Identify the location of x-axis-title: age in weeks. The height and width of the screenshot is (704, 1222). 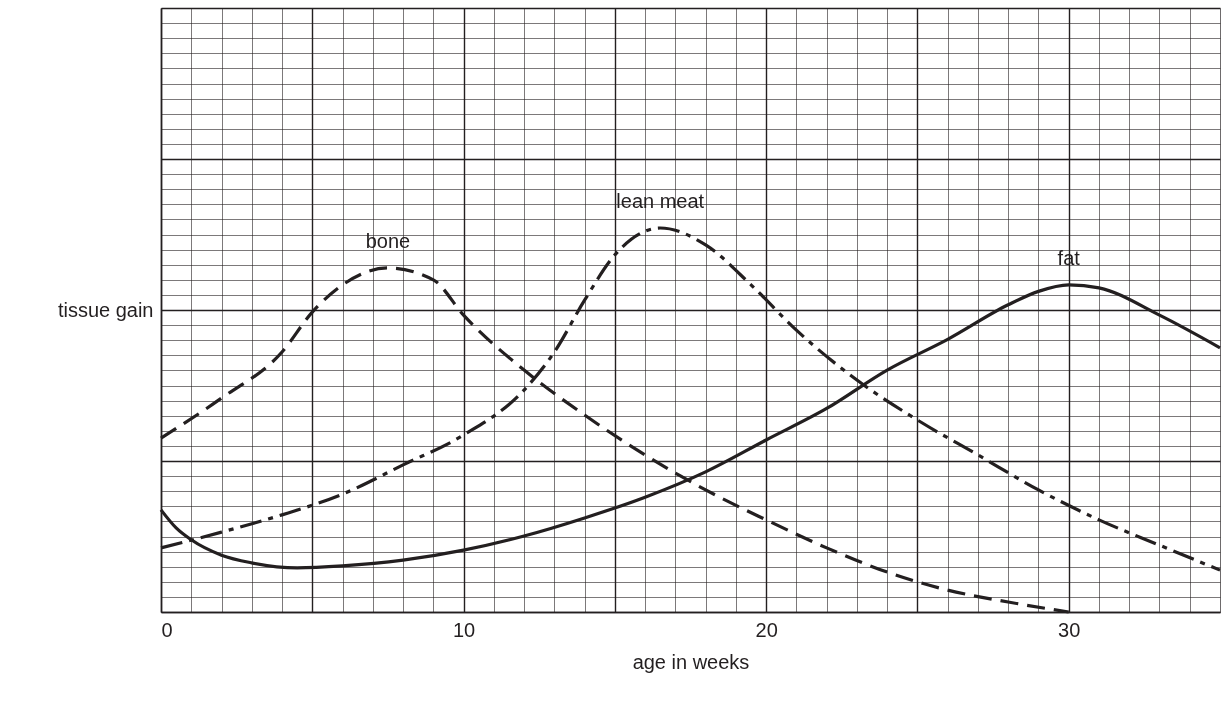
(691, 661).